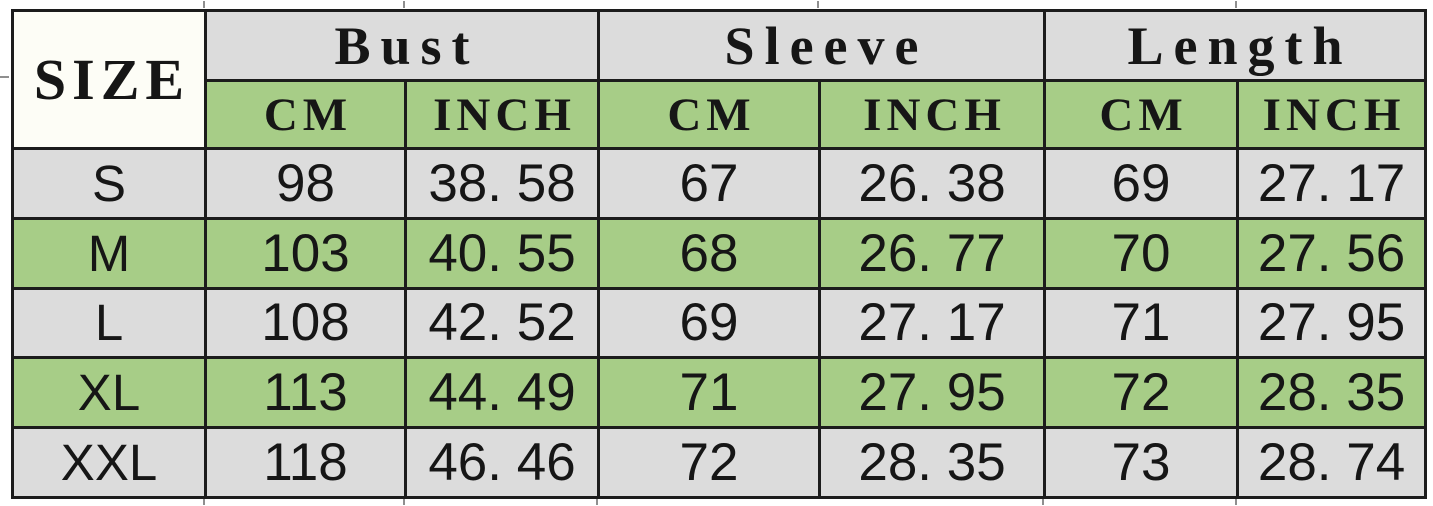 This screenshot has height=506, width=1433. I want to click on value-cell: 27. 56, so click(1332, 253).